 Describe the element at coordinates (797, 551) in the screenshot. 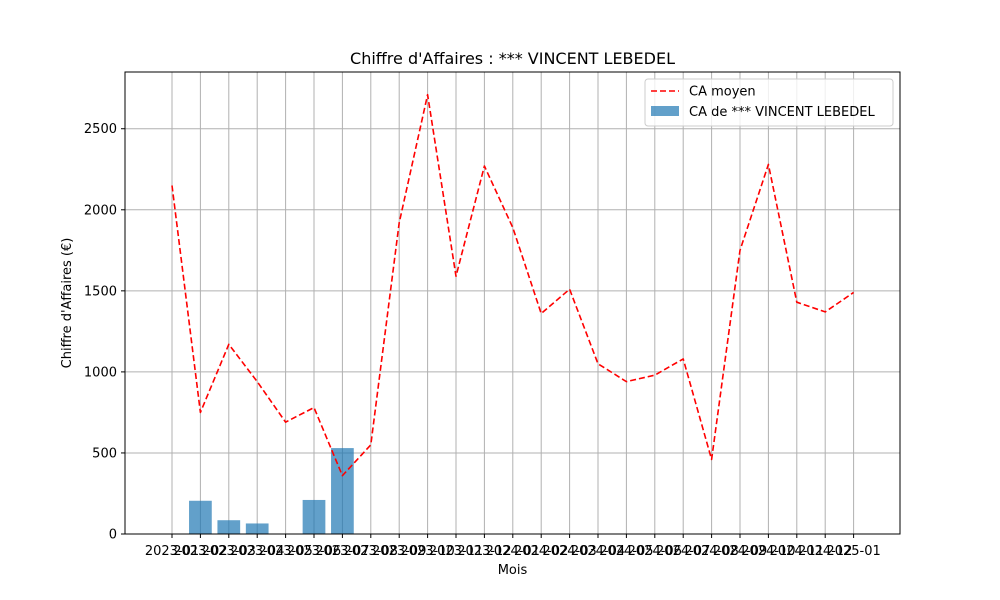

I see `x-tick-label: 2024-11` at that location.